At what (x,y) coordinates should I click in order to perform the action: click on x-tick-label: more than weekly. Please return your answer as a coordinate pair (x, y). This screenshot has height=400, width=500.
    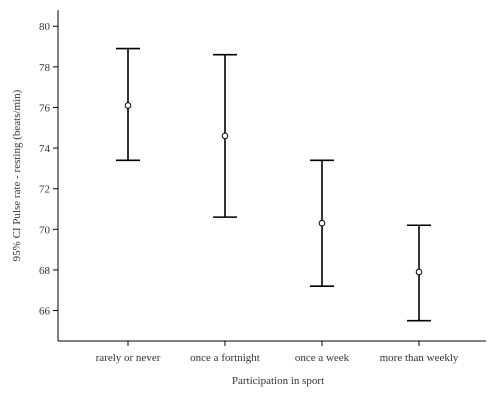
    Looking at the image, I should click on (419, 358).